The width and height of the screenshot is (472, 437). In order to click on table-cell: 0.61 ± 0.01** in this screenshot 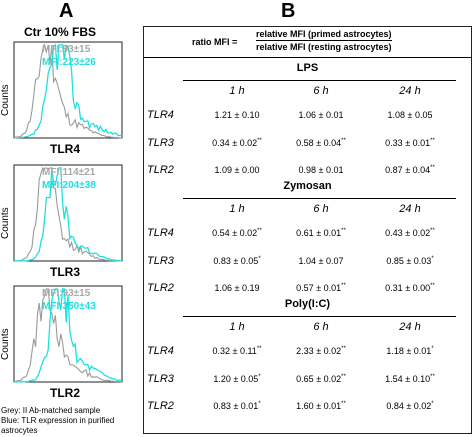, I will do `click(321, 233)`.